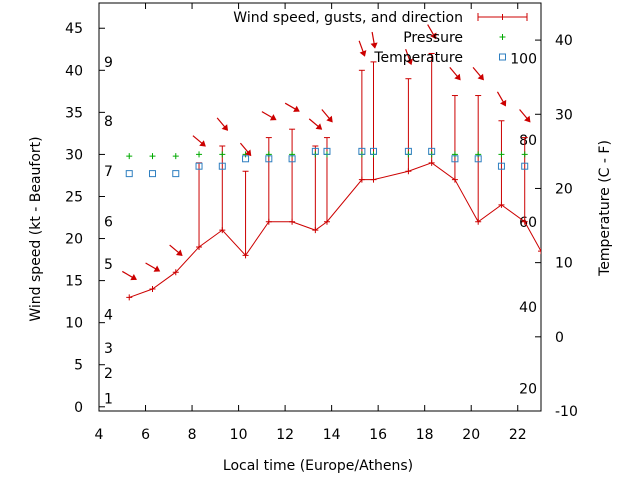 The height and width of the screenshot is (480, 640). I want to click on beaufort-label: 6, so click(108, 223).